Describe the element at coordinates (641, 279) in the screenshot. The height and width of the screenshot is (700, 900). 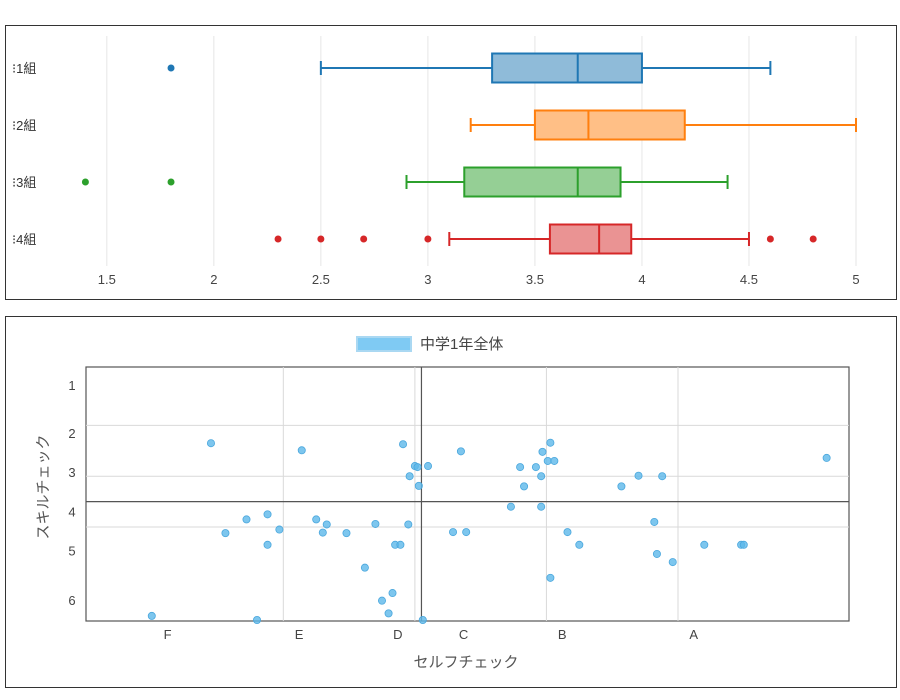
I see `x-tick-label: 4` at that location.